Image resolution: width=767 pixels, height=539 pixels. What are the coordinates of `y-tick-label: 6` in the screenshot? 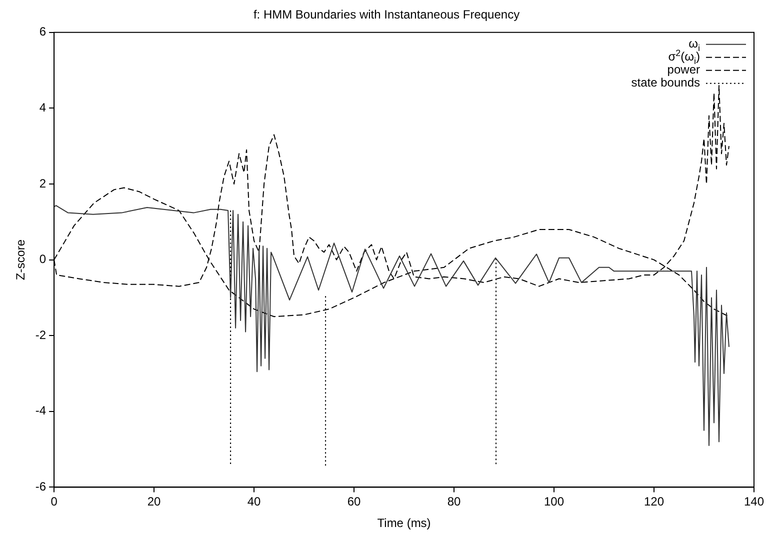 It's located at (42, 31).